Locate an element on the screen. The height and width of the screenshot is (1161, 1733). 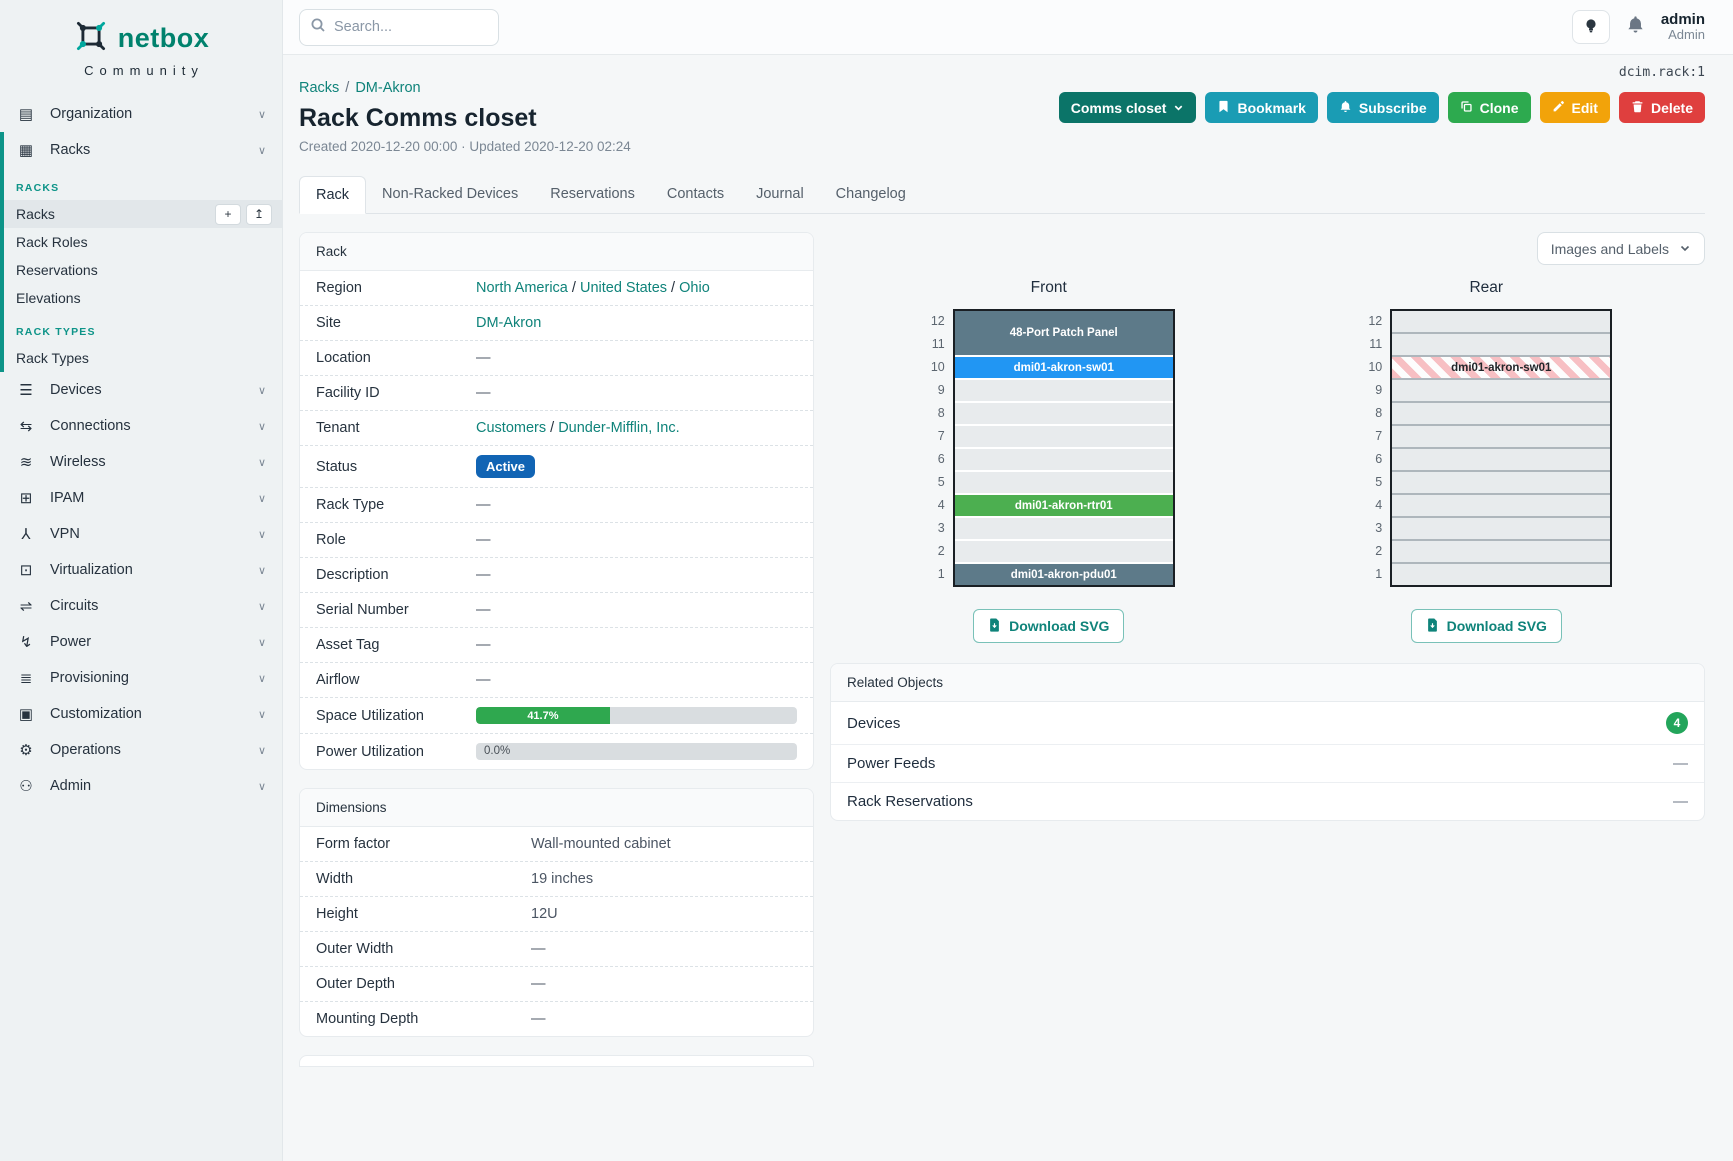
sidebar-group-virtualization: ⊡ Virtualization ∨ is located at coordinates (141, 570).